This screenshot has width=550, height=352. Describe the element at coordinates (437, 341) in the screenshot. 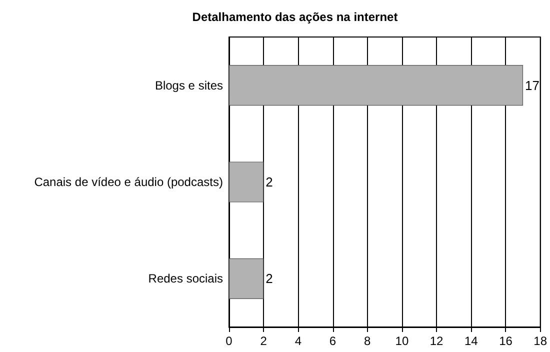

I see `x-tick-label: 12` at that location.